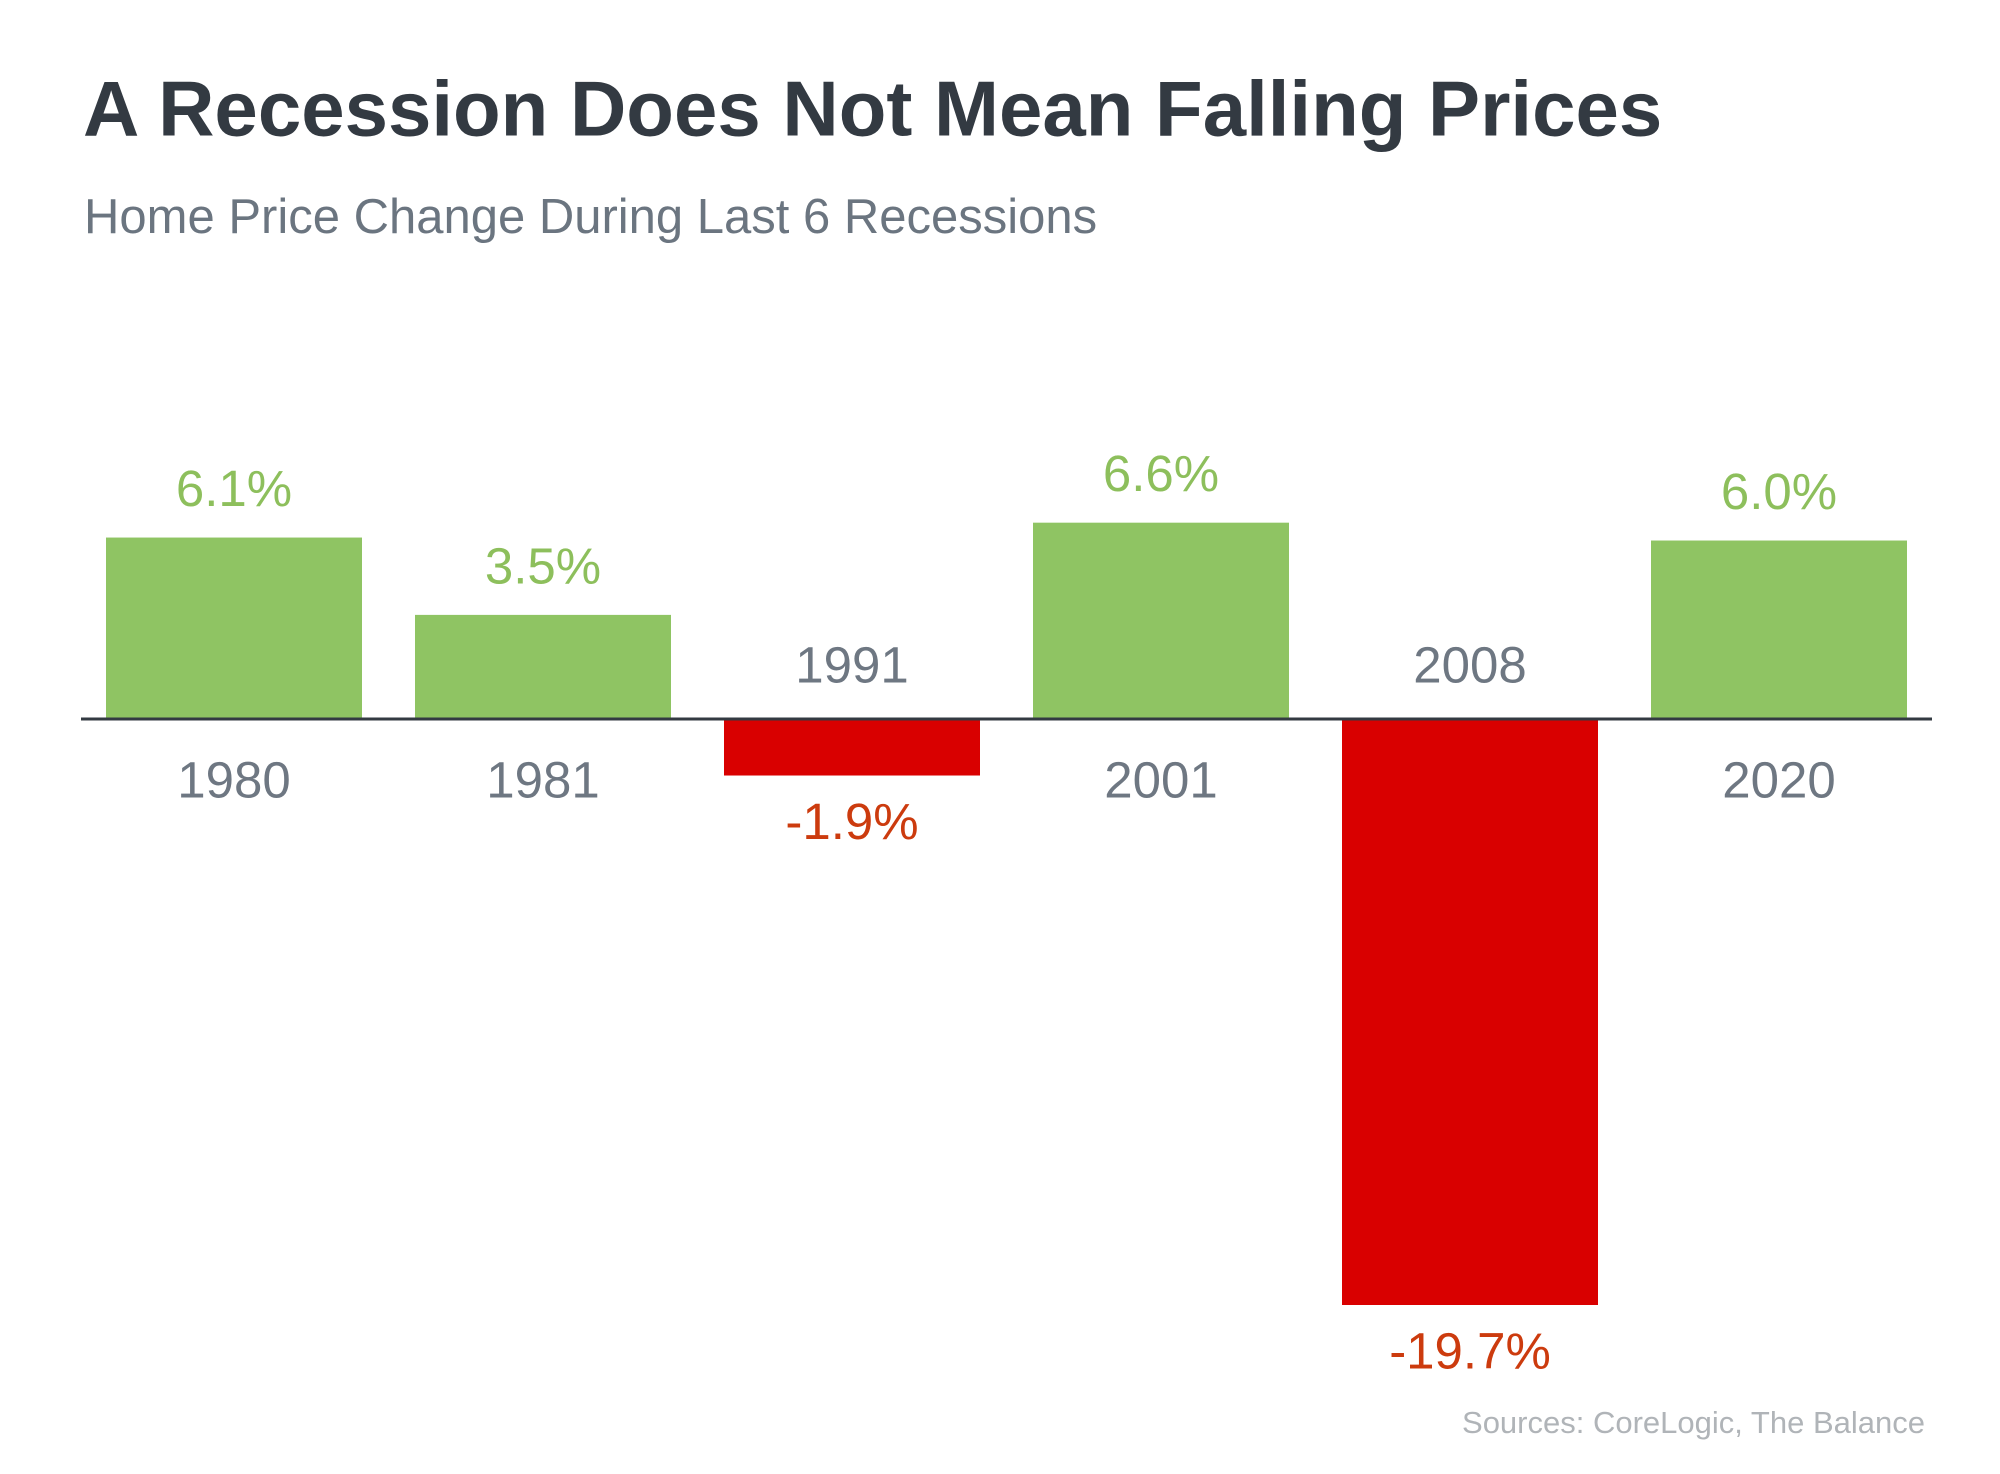  I want to click on source-note: Sources: CoreLogic, The Balance, so click(1693, 1422).